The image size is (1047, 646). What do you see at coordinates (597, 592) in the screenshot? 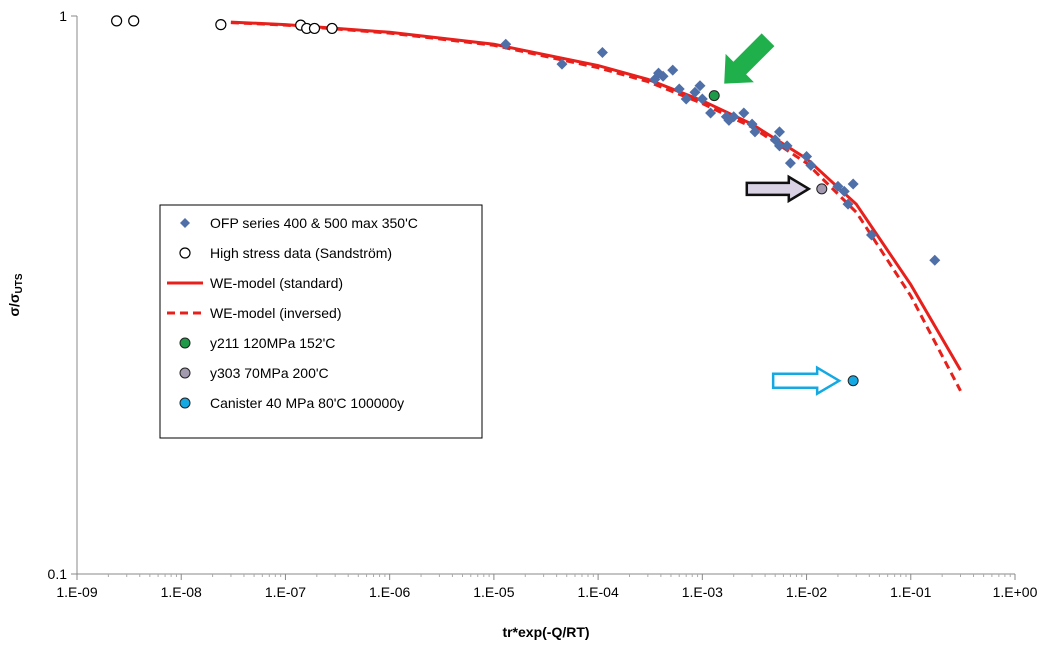
I see `x-tick-label: 1.E-04` at bounding box center [597, 592].